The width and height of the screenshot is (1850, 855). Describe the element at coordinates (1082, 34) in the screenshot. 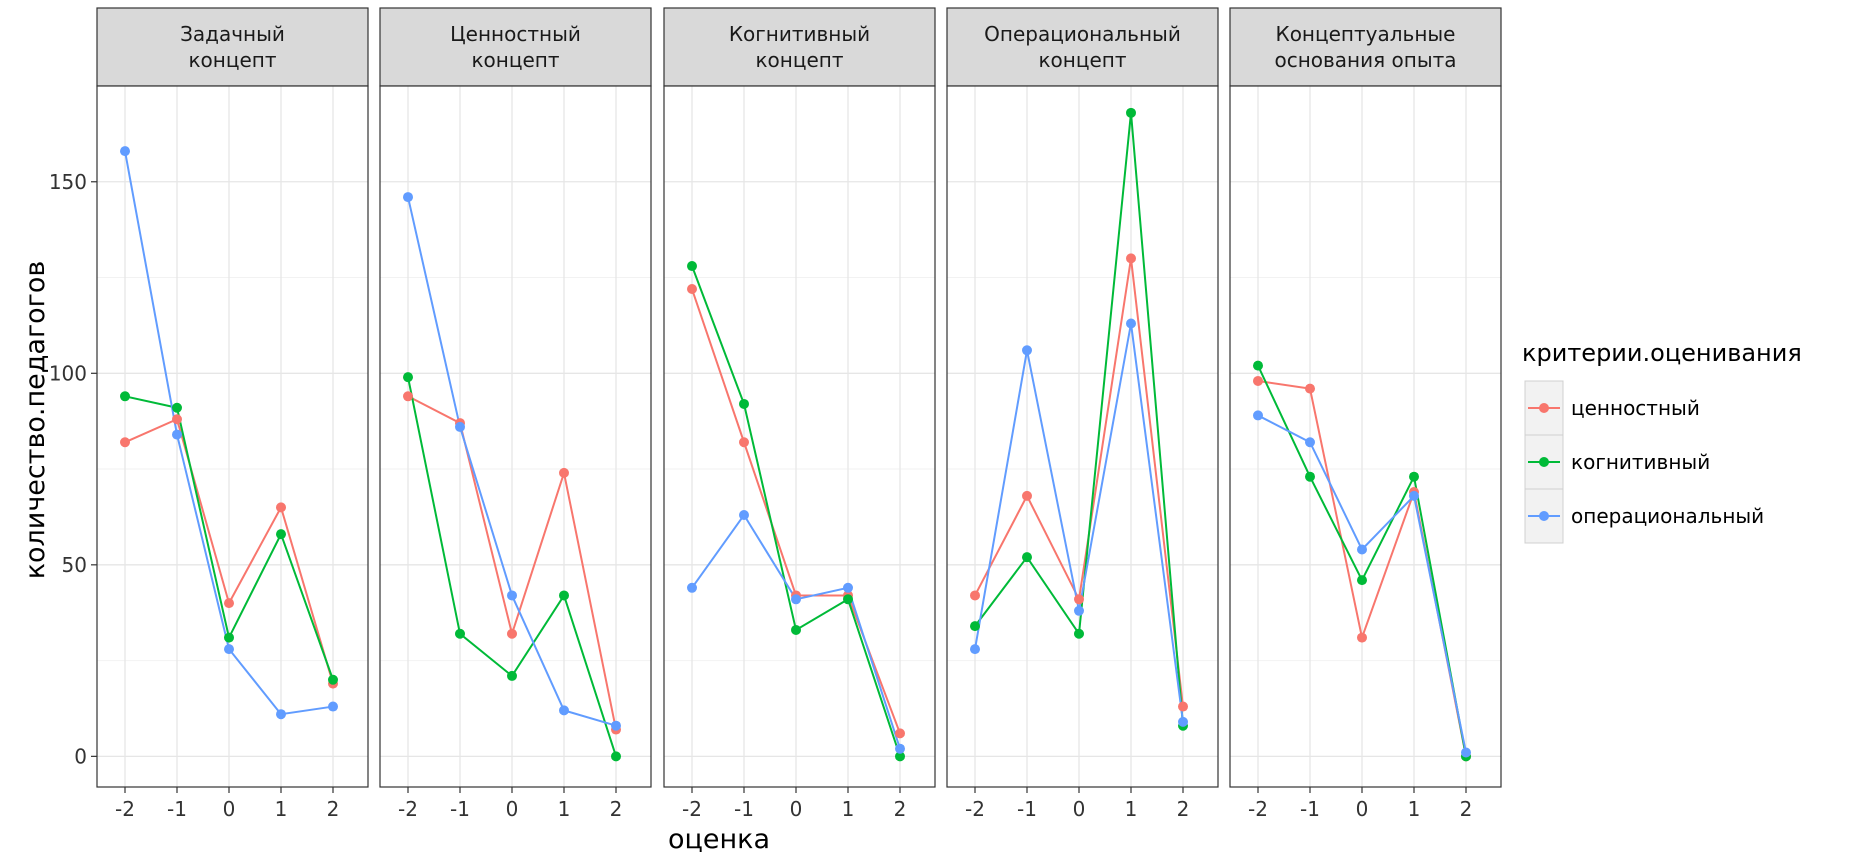

I see `panel-strip-label: Операциональный` at that location.